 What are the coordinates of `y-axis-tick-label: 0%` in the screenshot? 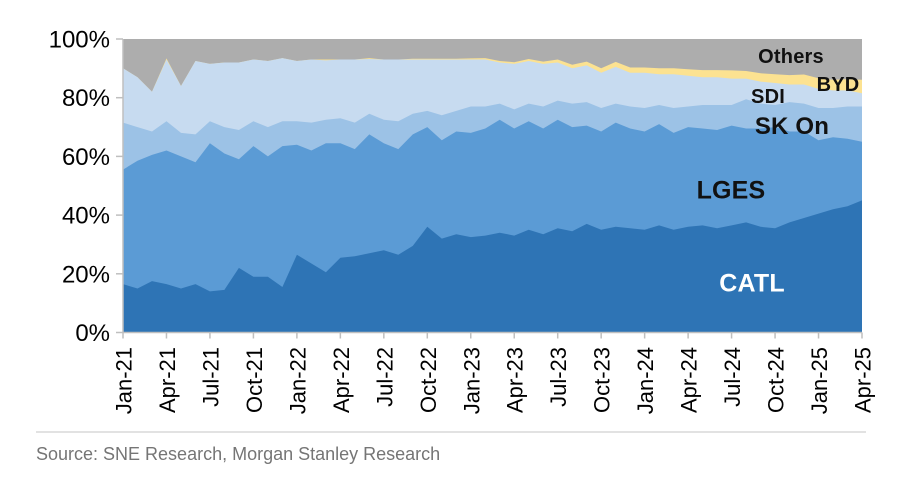 It's located at (92, 333).